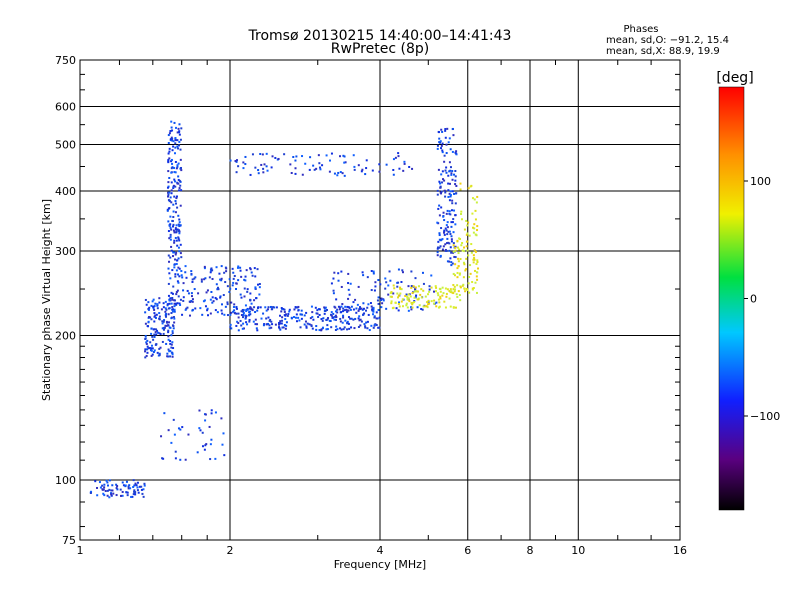  Describe the element at coordinates (731, 298) in the screenshot. I see `colorbar` at that location.